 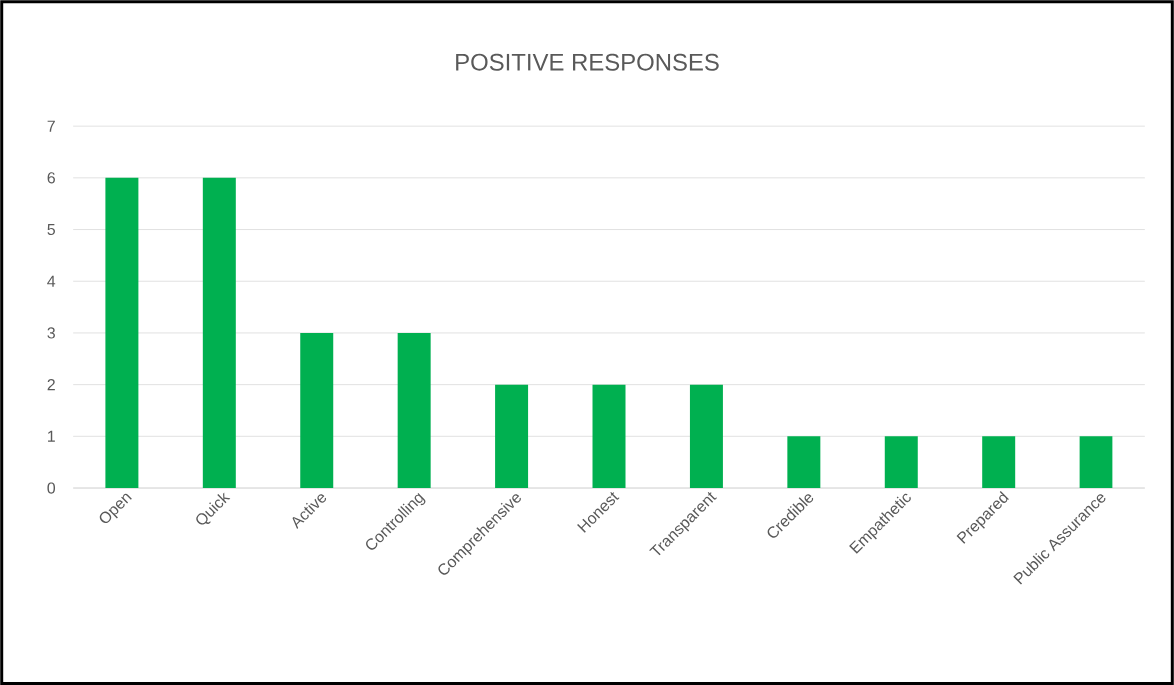 I want to click on y-tick-label: 1, so click(x=51, y=436).